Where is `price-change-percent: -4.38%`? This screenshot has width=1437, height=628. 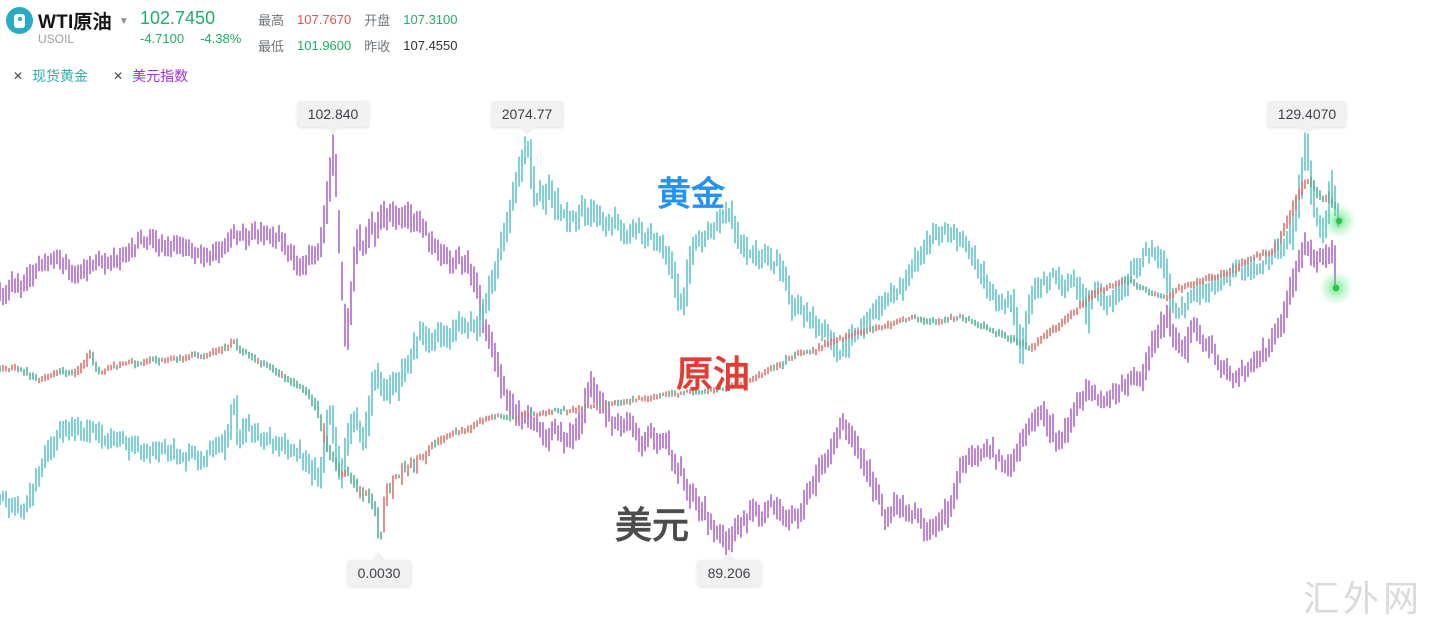 price-change-percent: -4.38% is located at coordinates (221, 38).